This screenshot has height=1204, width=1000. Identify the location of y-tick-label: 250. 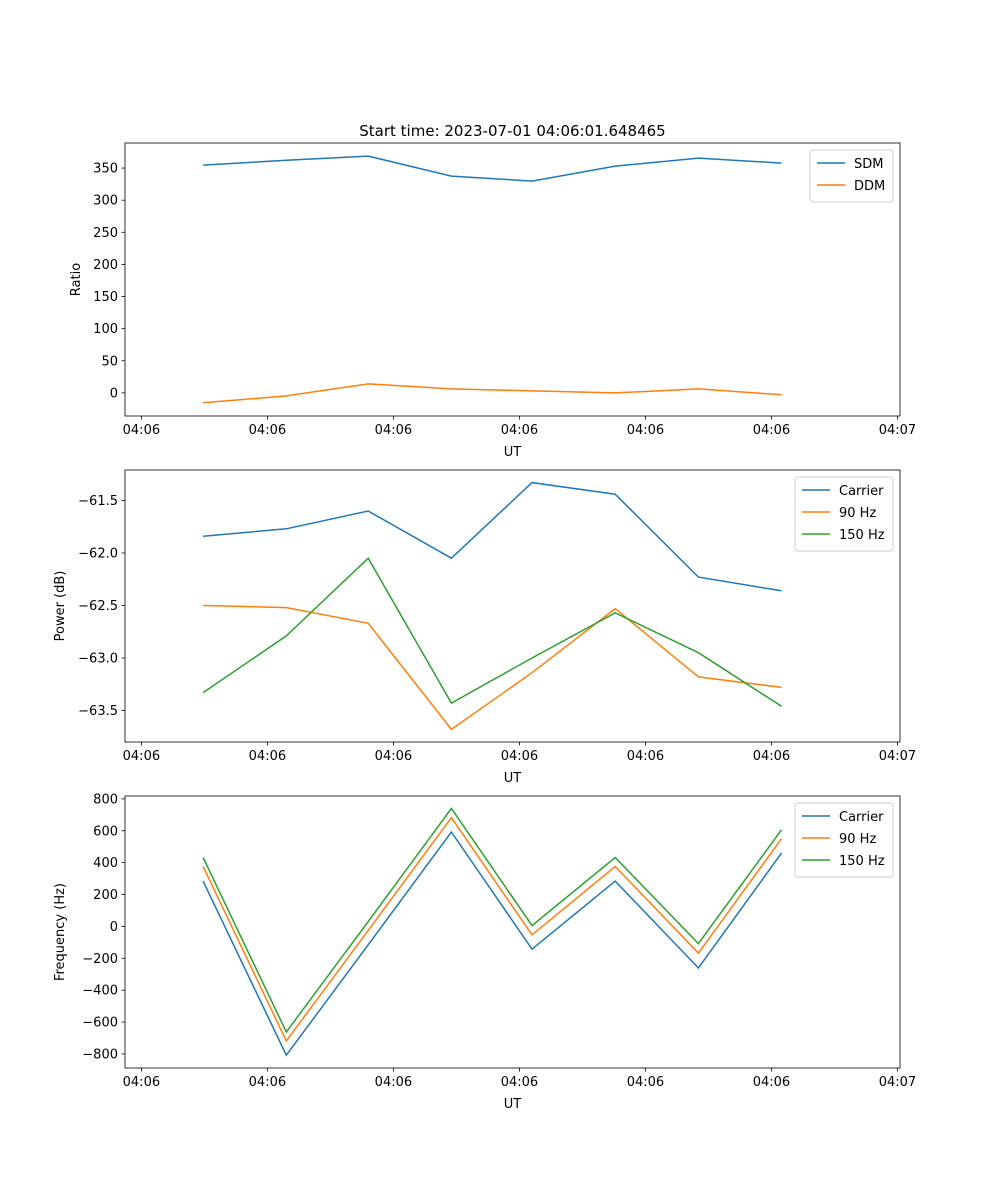
(105, 233).